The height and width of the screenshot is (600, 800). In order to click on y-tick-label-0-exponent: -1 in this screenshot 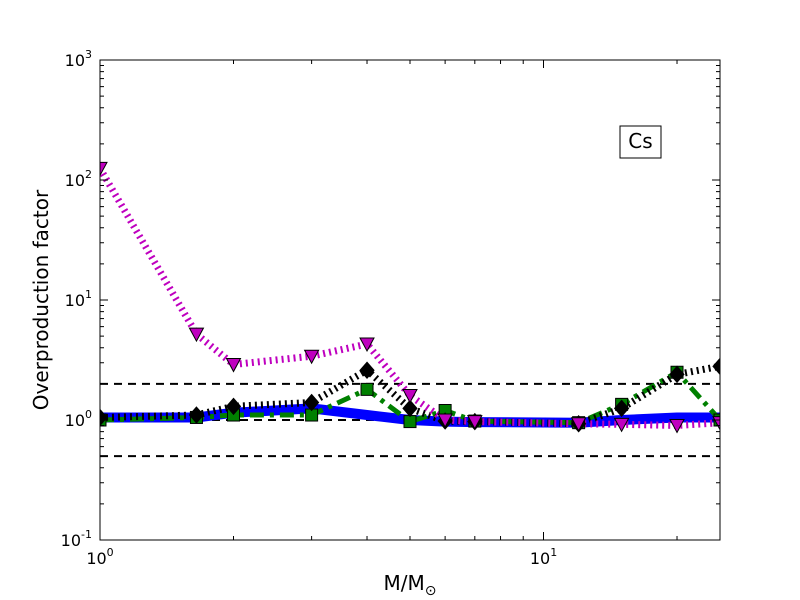, I will do `click(86, 534)`.